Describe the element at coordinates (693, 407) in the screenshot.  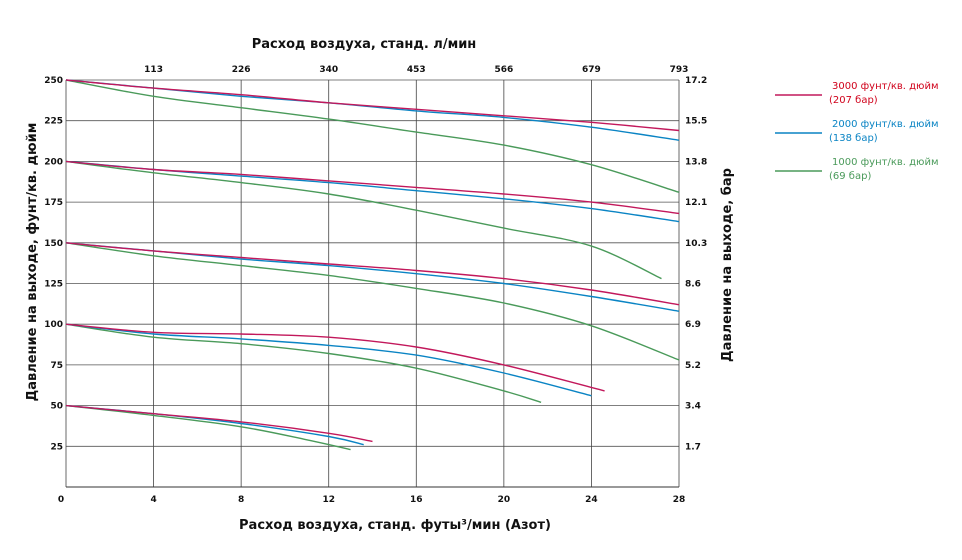
I see `y2-tick-label: 3.4` at that location.